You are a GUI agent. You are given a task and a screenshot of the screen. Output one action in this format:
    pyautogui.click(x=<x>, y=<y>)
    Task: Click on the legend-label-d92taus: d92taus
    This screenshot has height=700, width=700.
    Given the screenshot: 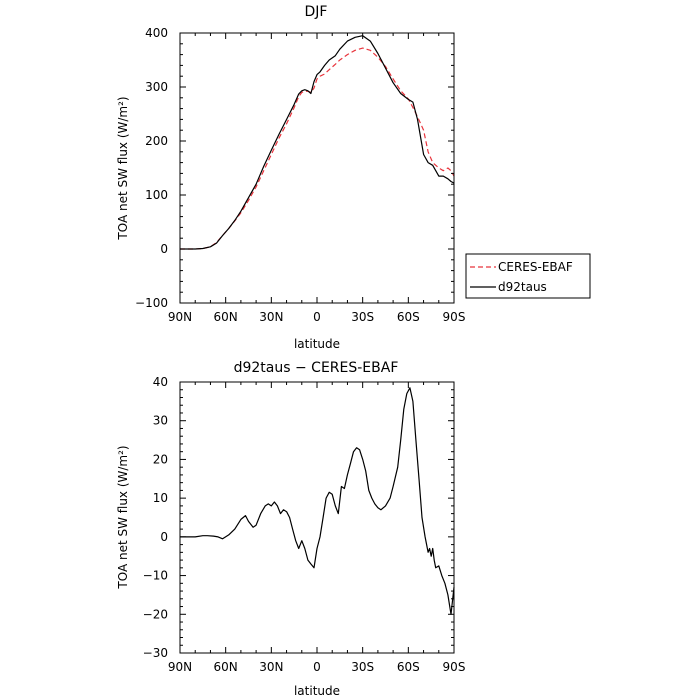 What is the action you would take?
    pyautogui.click(x=522, y=287)
    